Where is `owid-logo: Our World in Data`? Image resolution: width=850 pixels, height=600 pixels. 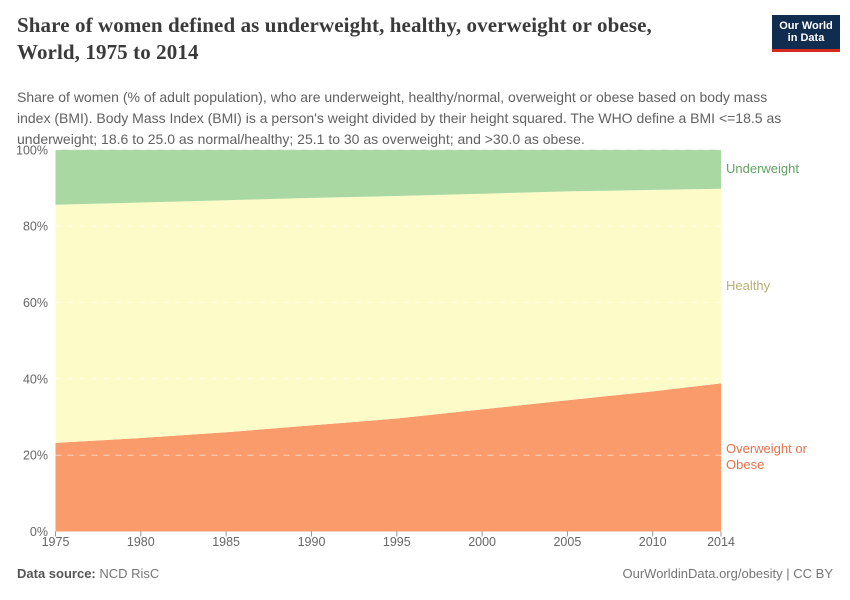
owid-logo: Our World in Data is located at coordinates (806, 33).